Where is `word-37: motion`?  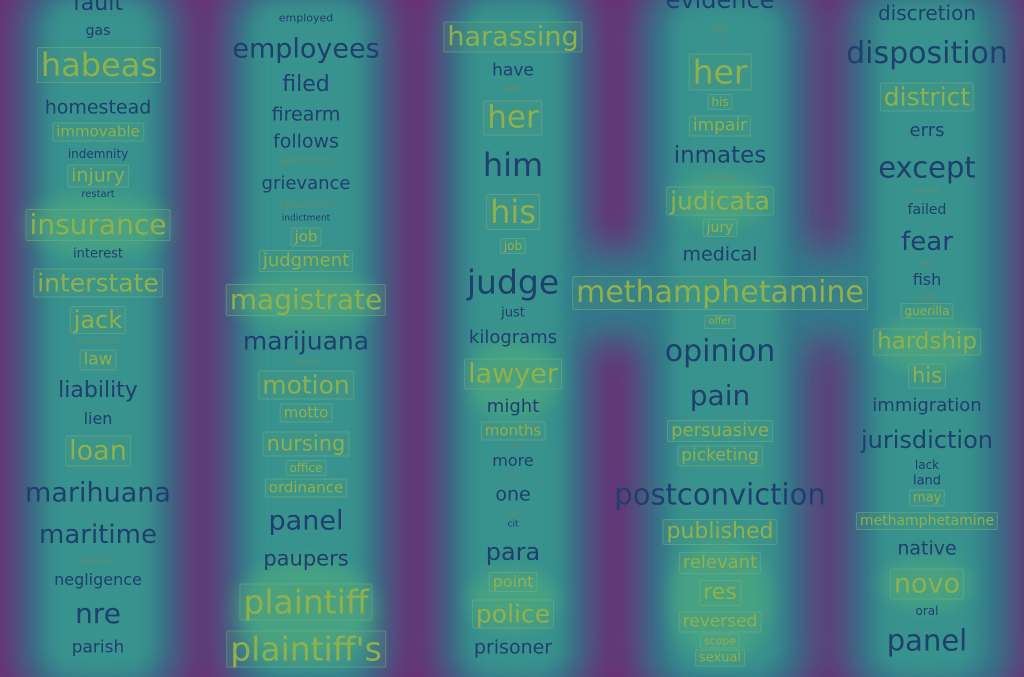 word-37: motion is located at coordinates (306, 385).